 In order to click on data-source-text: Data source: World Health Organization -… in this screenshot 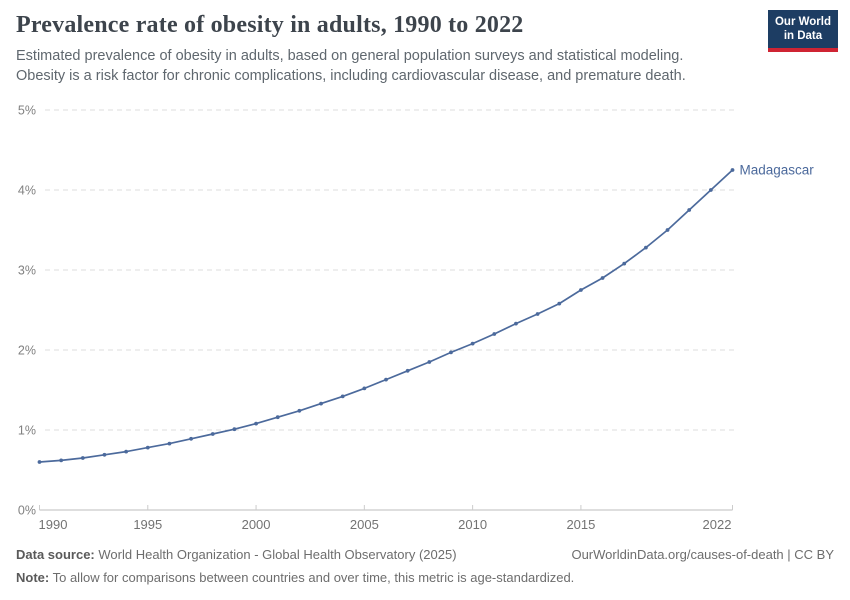, I will do `click(236, 554)`.